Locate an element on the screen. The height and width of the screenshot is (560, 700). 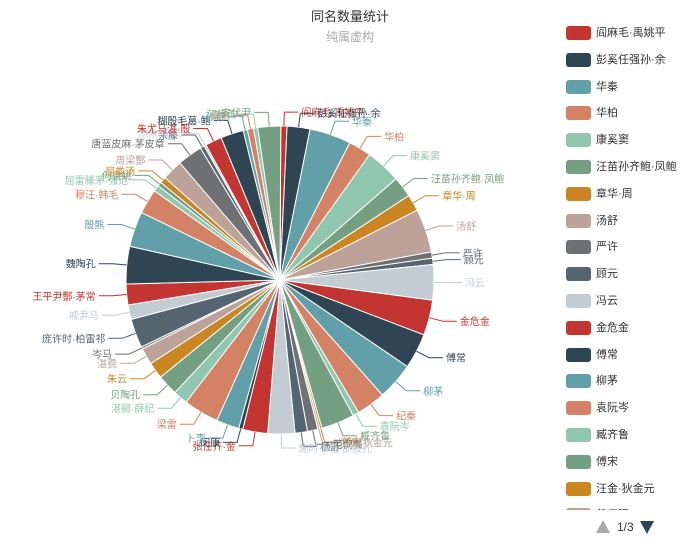
slice-label: 汪金·狄金元 is located at coordinates (365, 443).